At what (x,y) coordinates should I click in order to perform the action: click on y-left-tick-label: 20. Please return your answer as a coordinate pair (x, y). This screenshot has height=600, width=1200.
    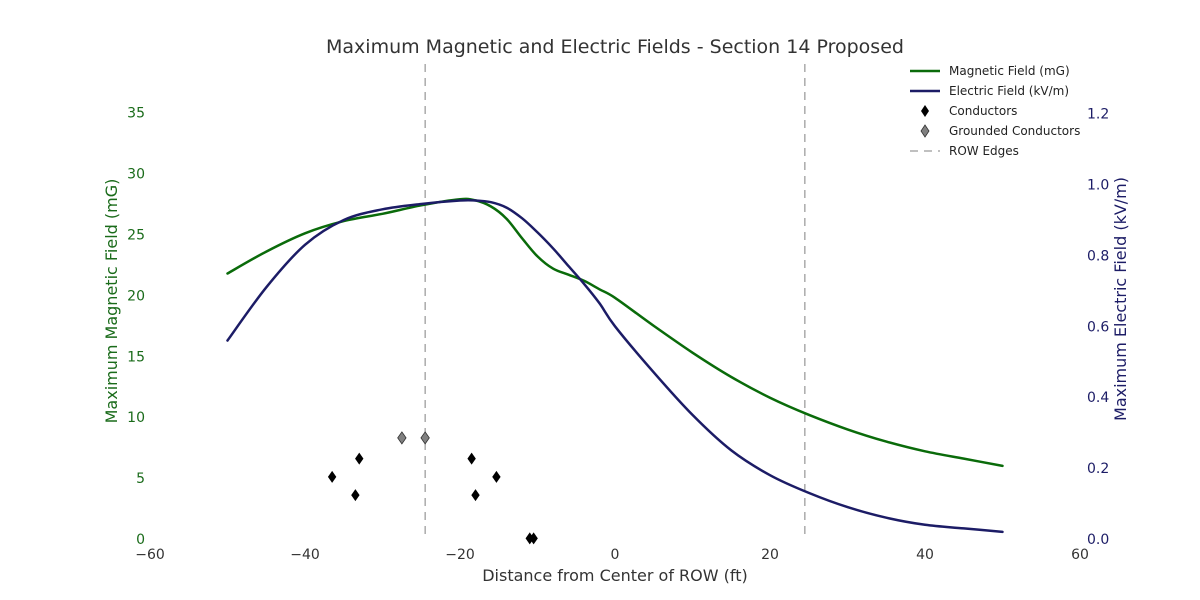
    Looking at the image, I should click on (136, 296).